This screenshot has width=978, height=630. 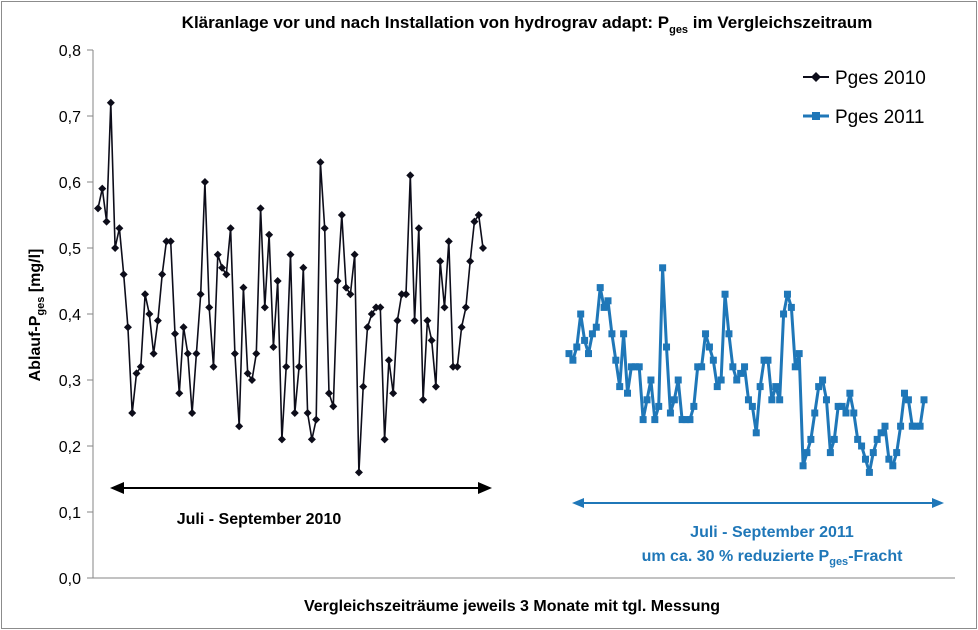 I want to click on legend-marker-2011, so click(x=816, y=116).